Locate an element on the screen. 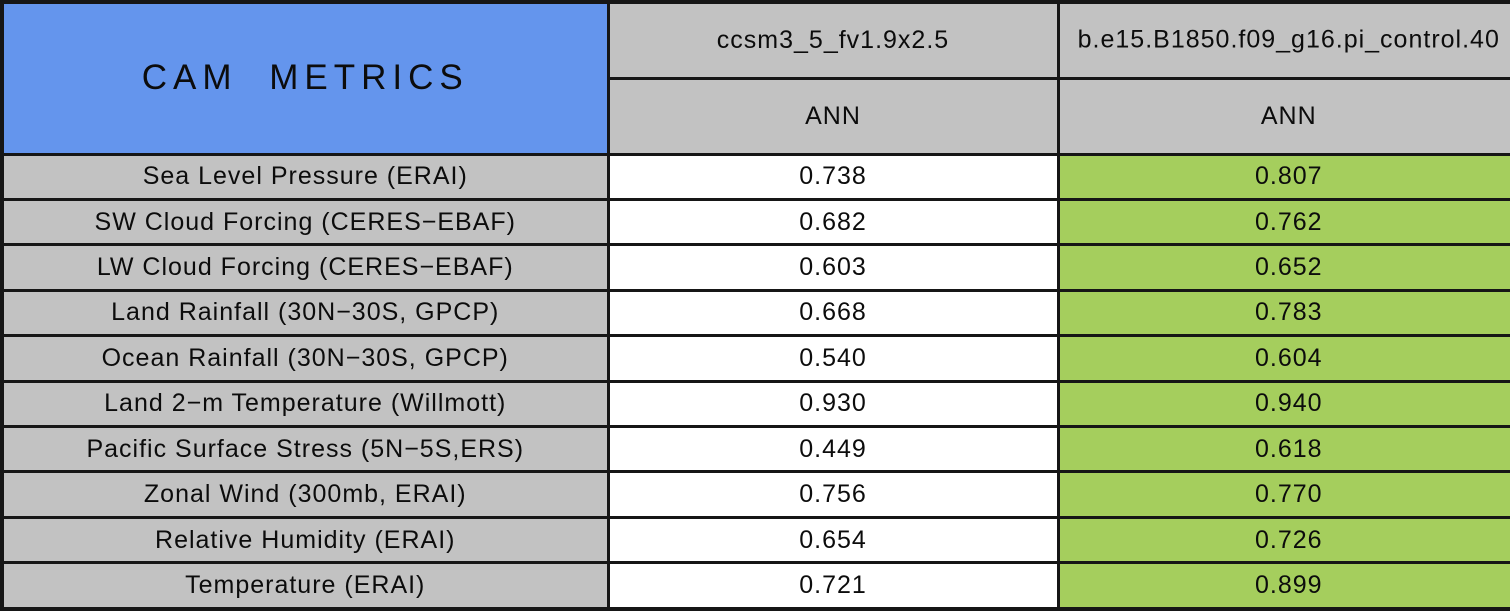 Image resolution: width=1510 pixels, height=611 pixels. model-1-label: ccsm3_5_fv1.9x2.5 is located at coordinates (833, 39).